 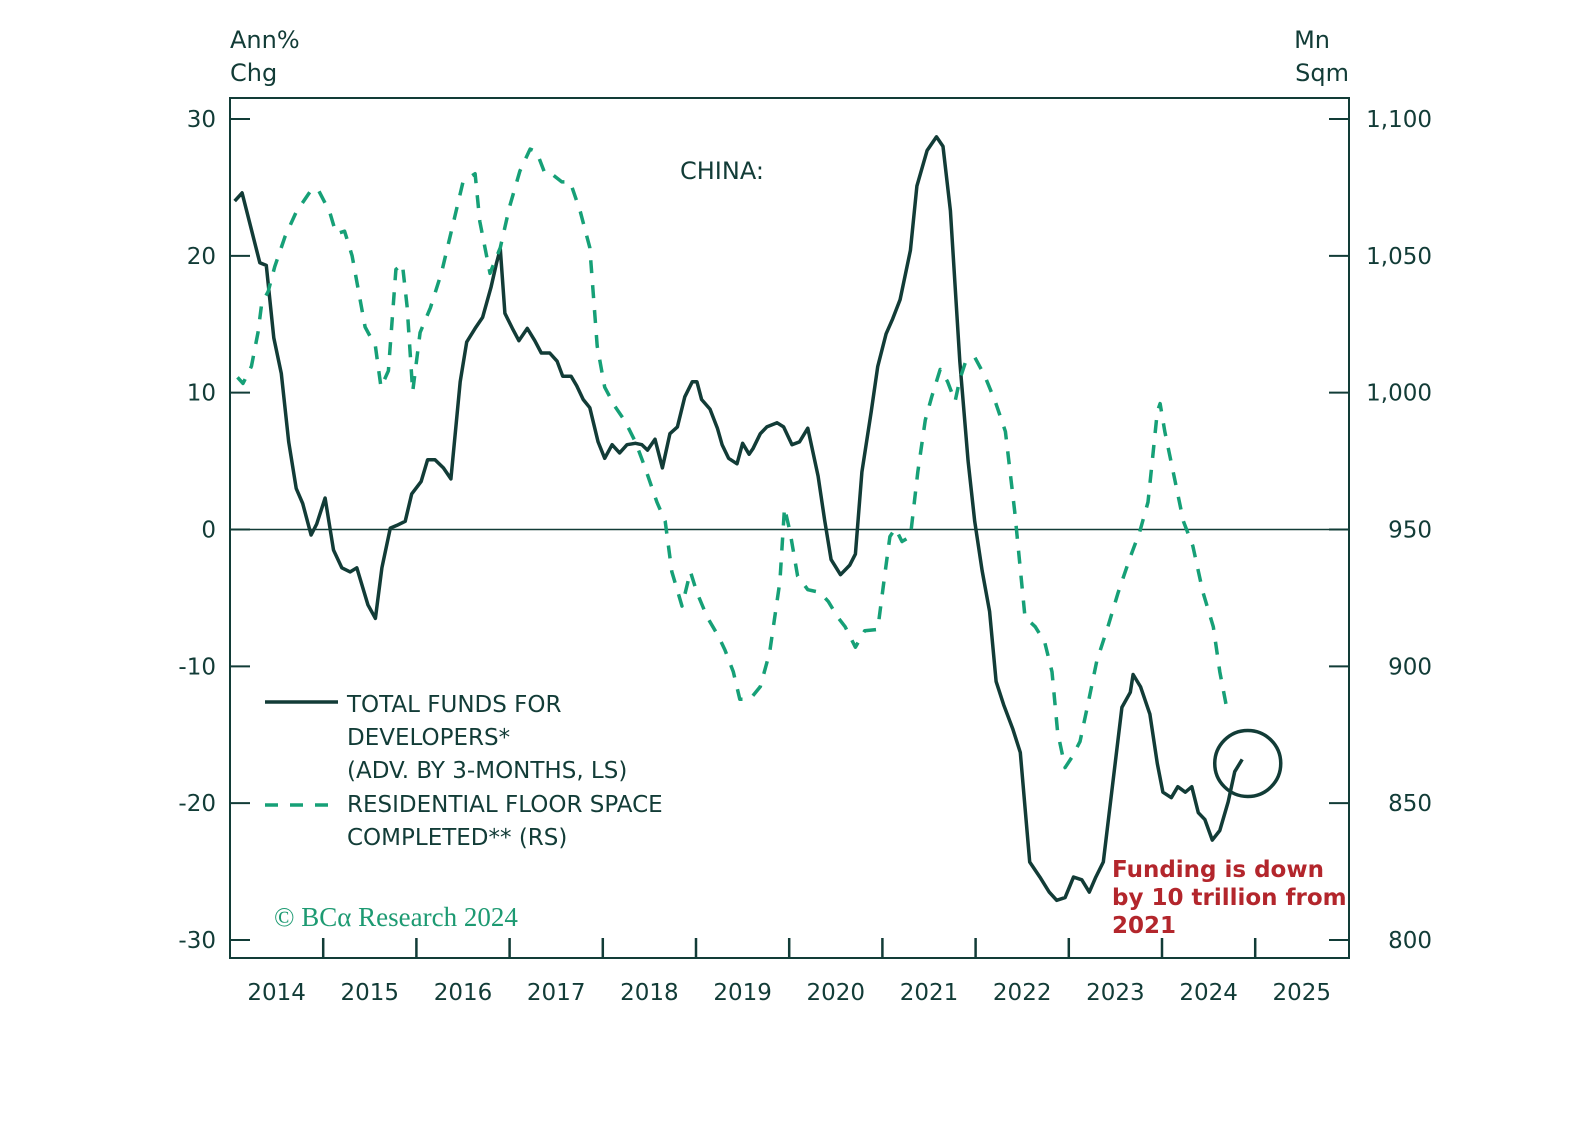 I want to click on annotation-circle, so click(x=1247, y=763).